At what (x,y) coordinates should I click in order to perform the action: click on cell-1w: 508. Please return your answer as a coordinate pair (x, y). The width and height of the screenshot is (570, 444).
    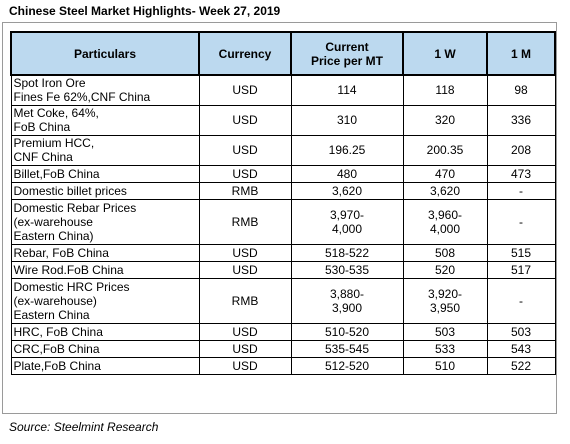
    Looking at the image, I should click on (445, 252).